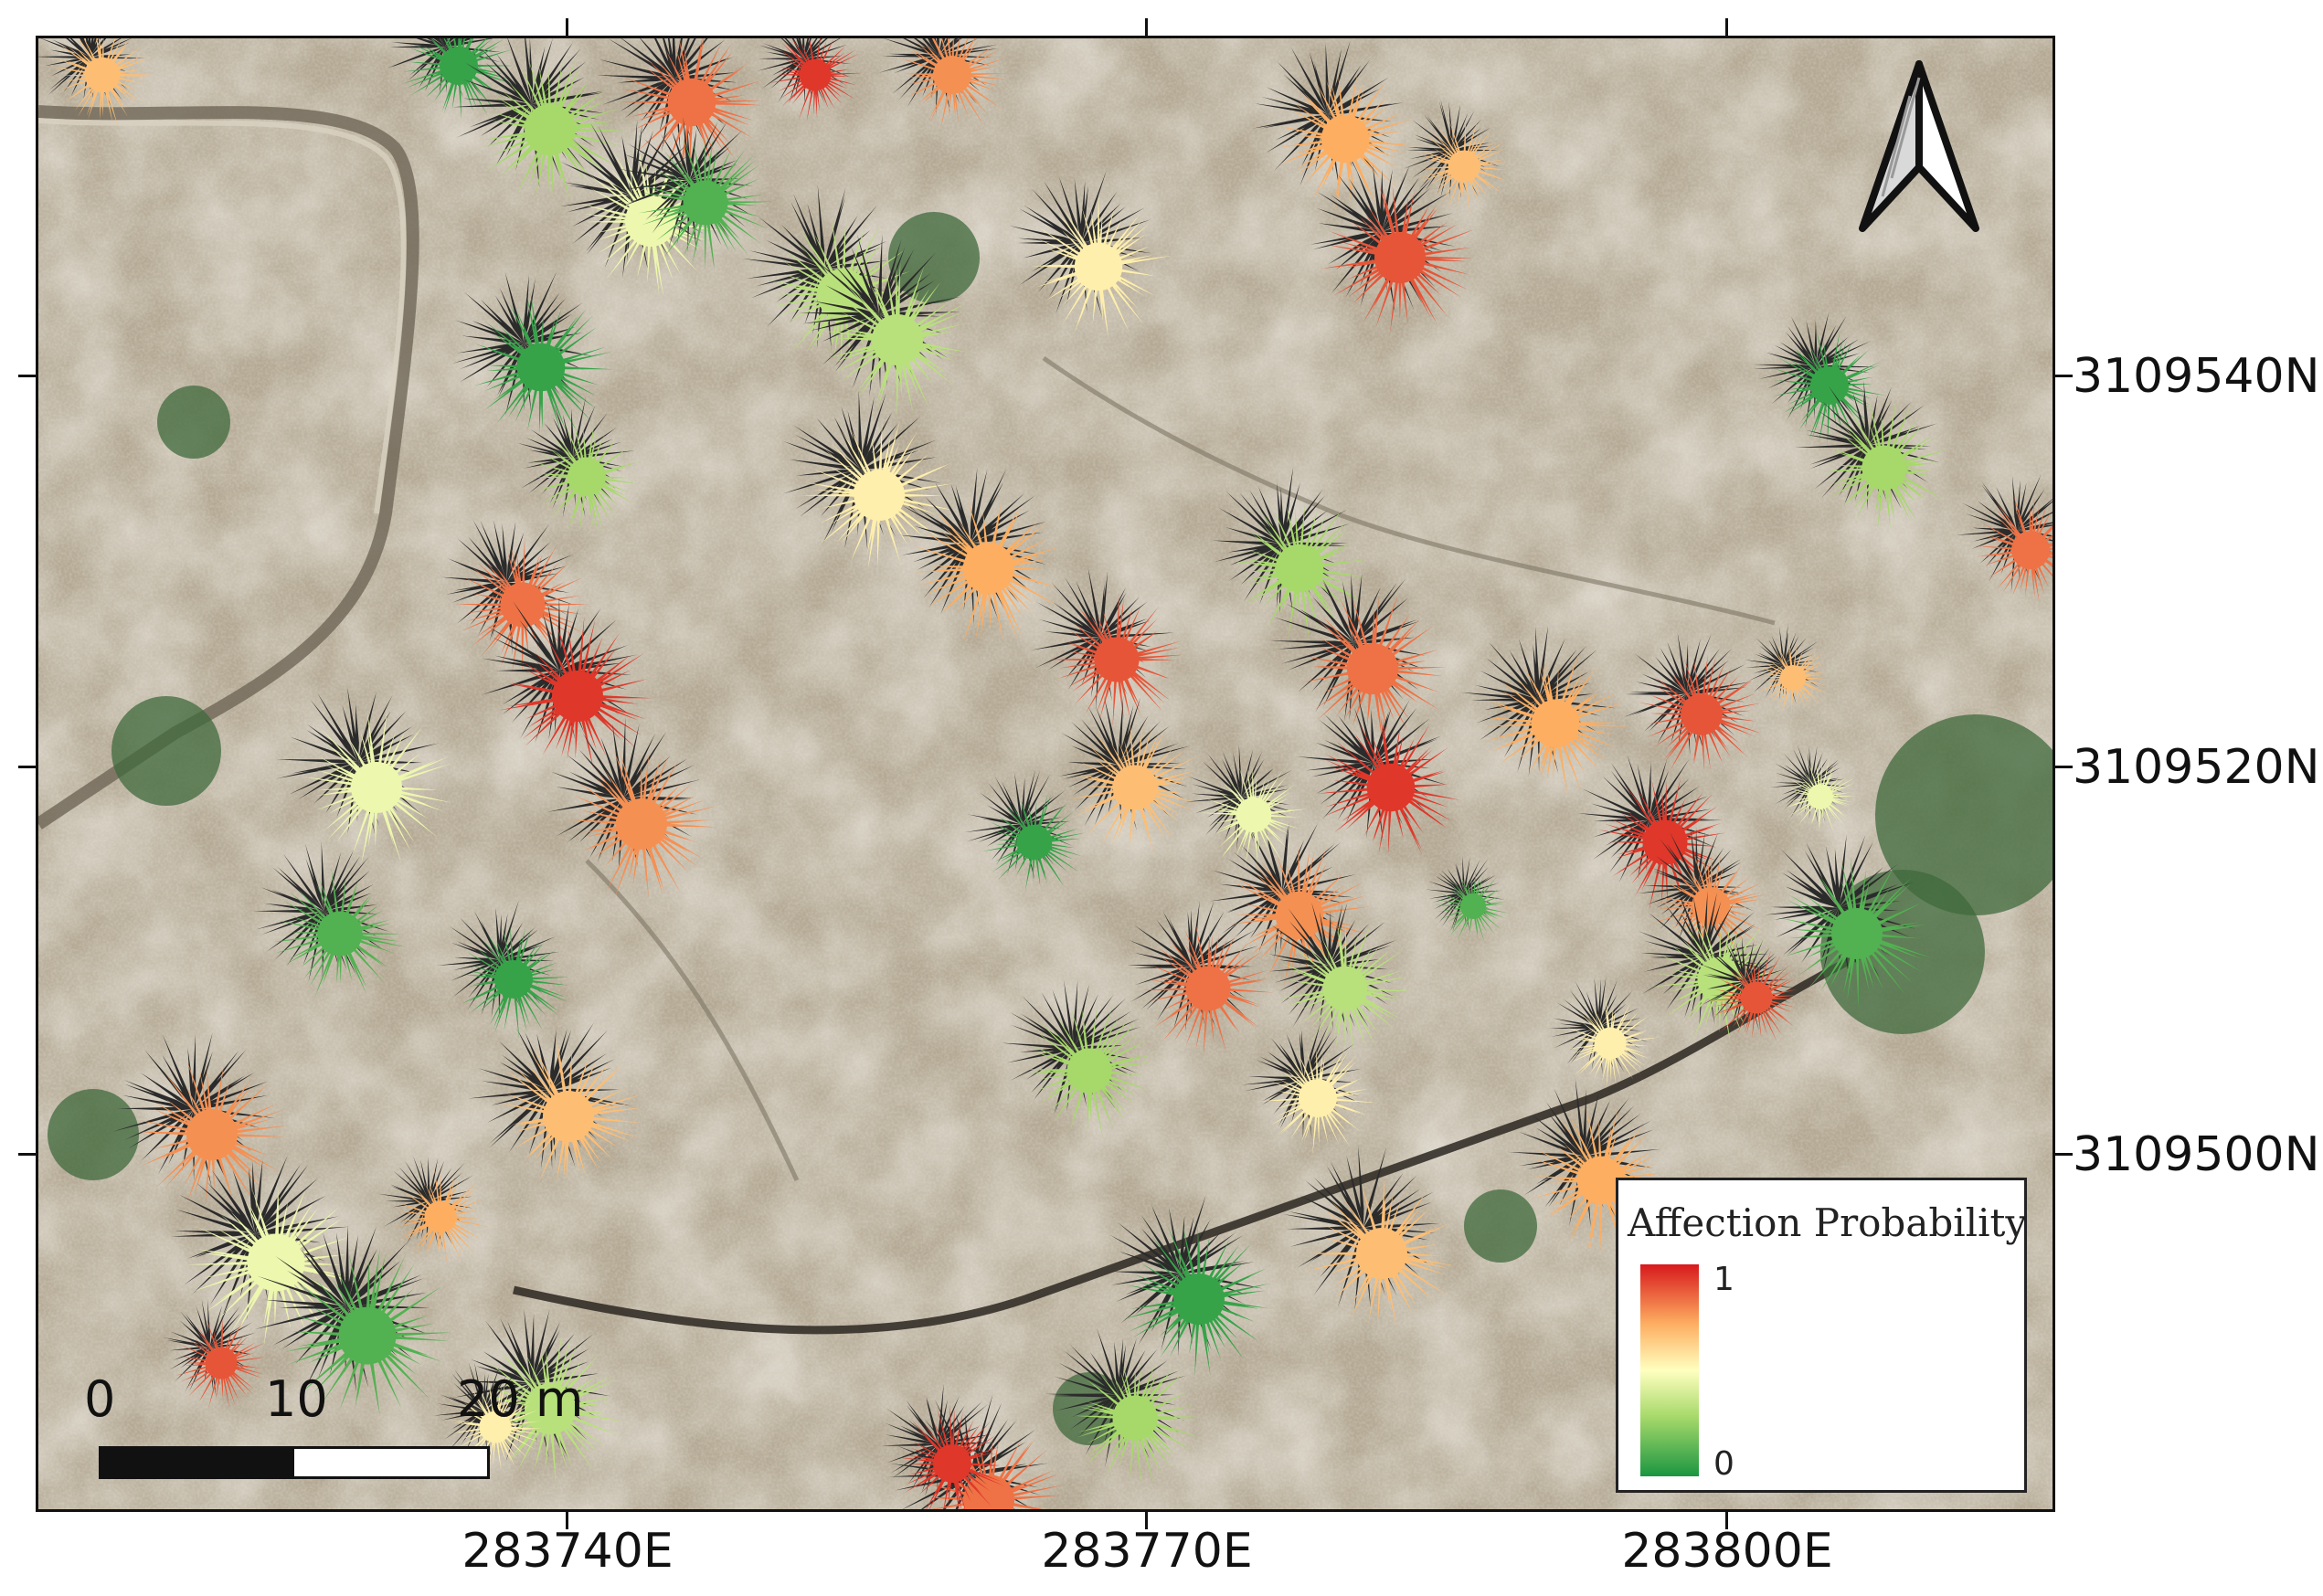  Describe the element at coordinates (1723, 1464) in the screenshot. I see `legend-min-label: 0` at that location.